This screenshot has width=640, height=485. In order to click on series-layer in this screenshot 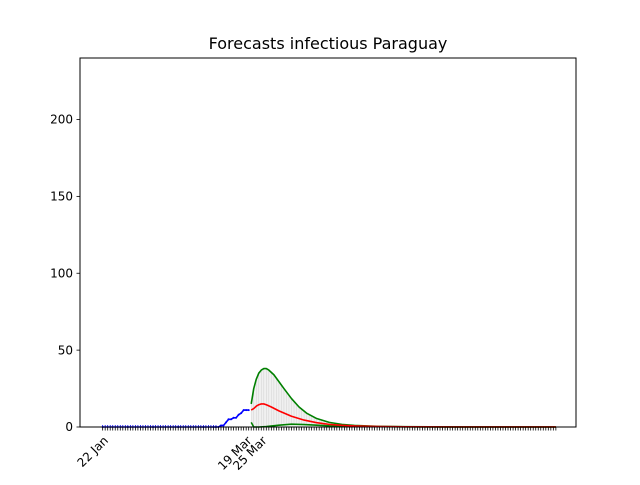, I will do `click(328, 397)`.